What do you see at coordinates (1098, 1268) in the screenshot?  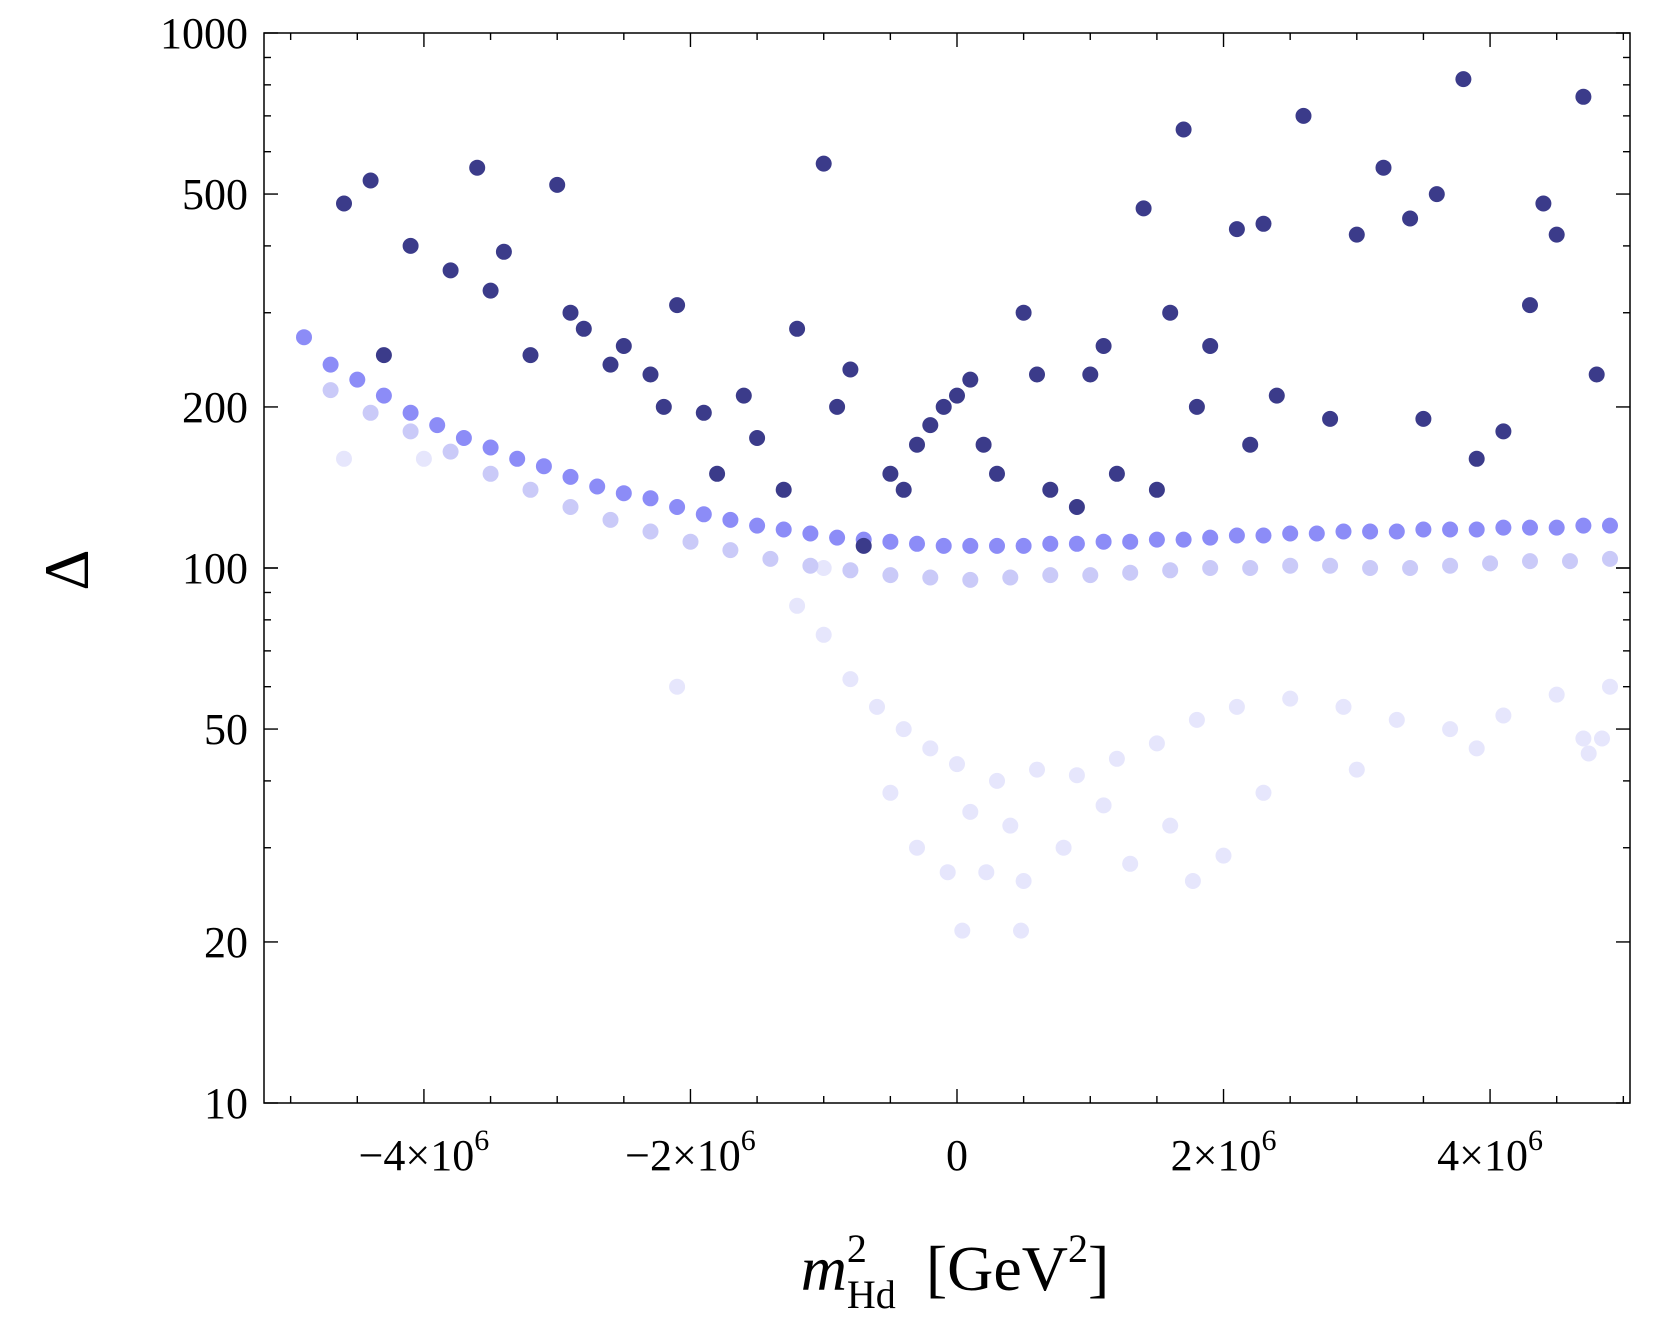 I see `x-axis-title-unit-close: ]` at bounding box center [1098, 1268].